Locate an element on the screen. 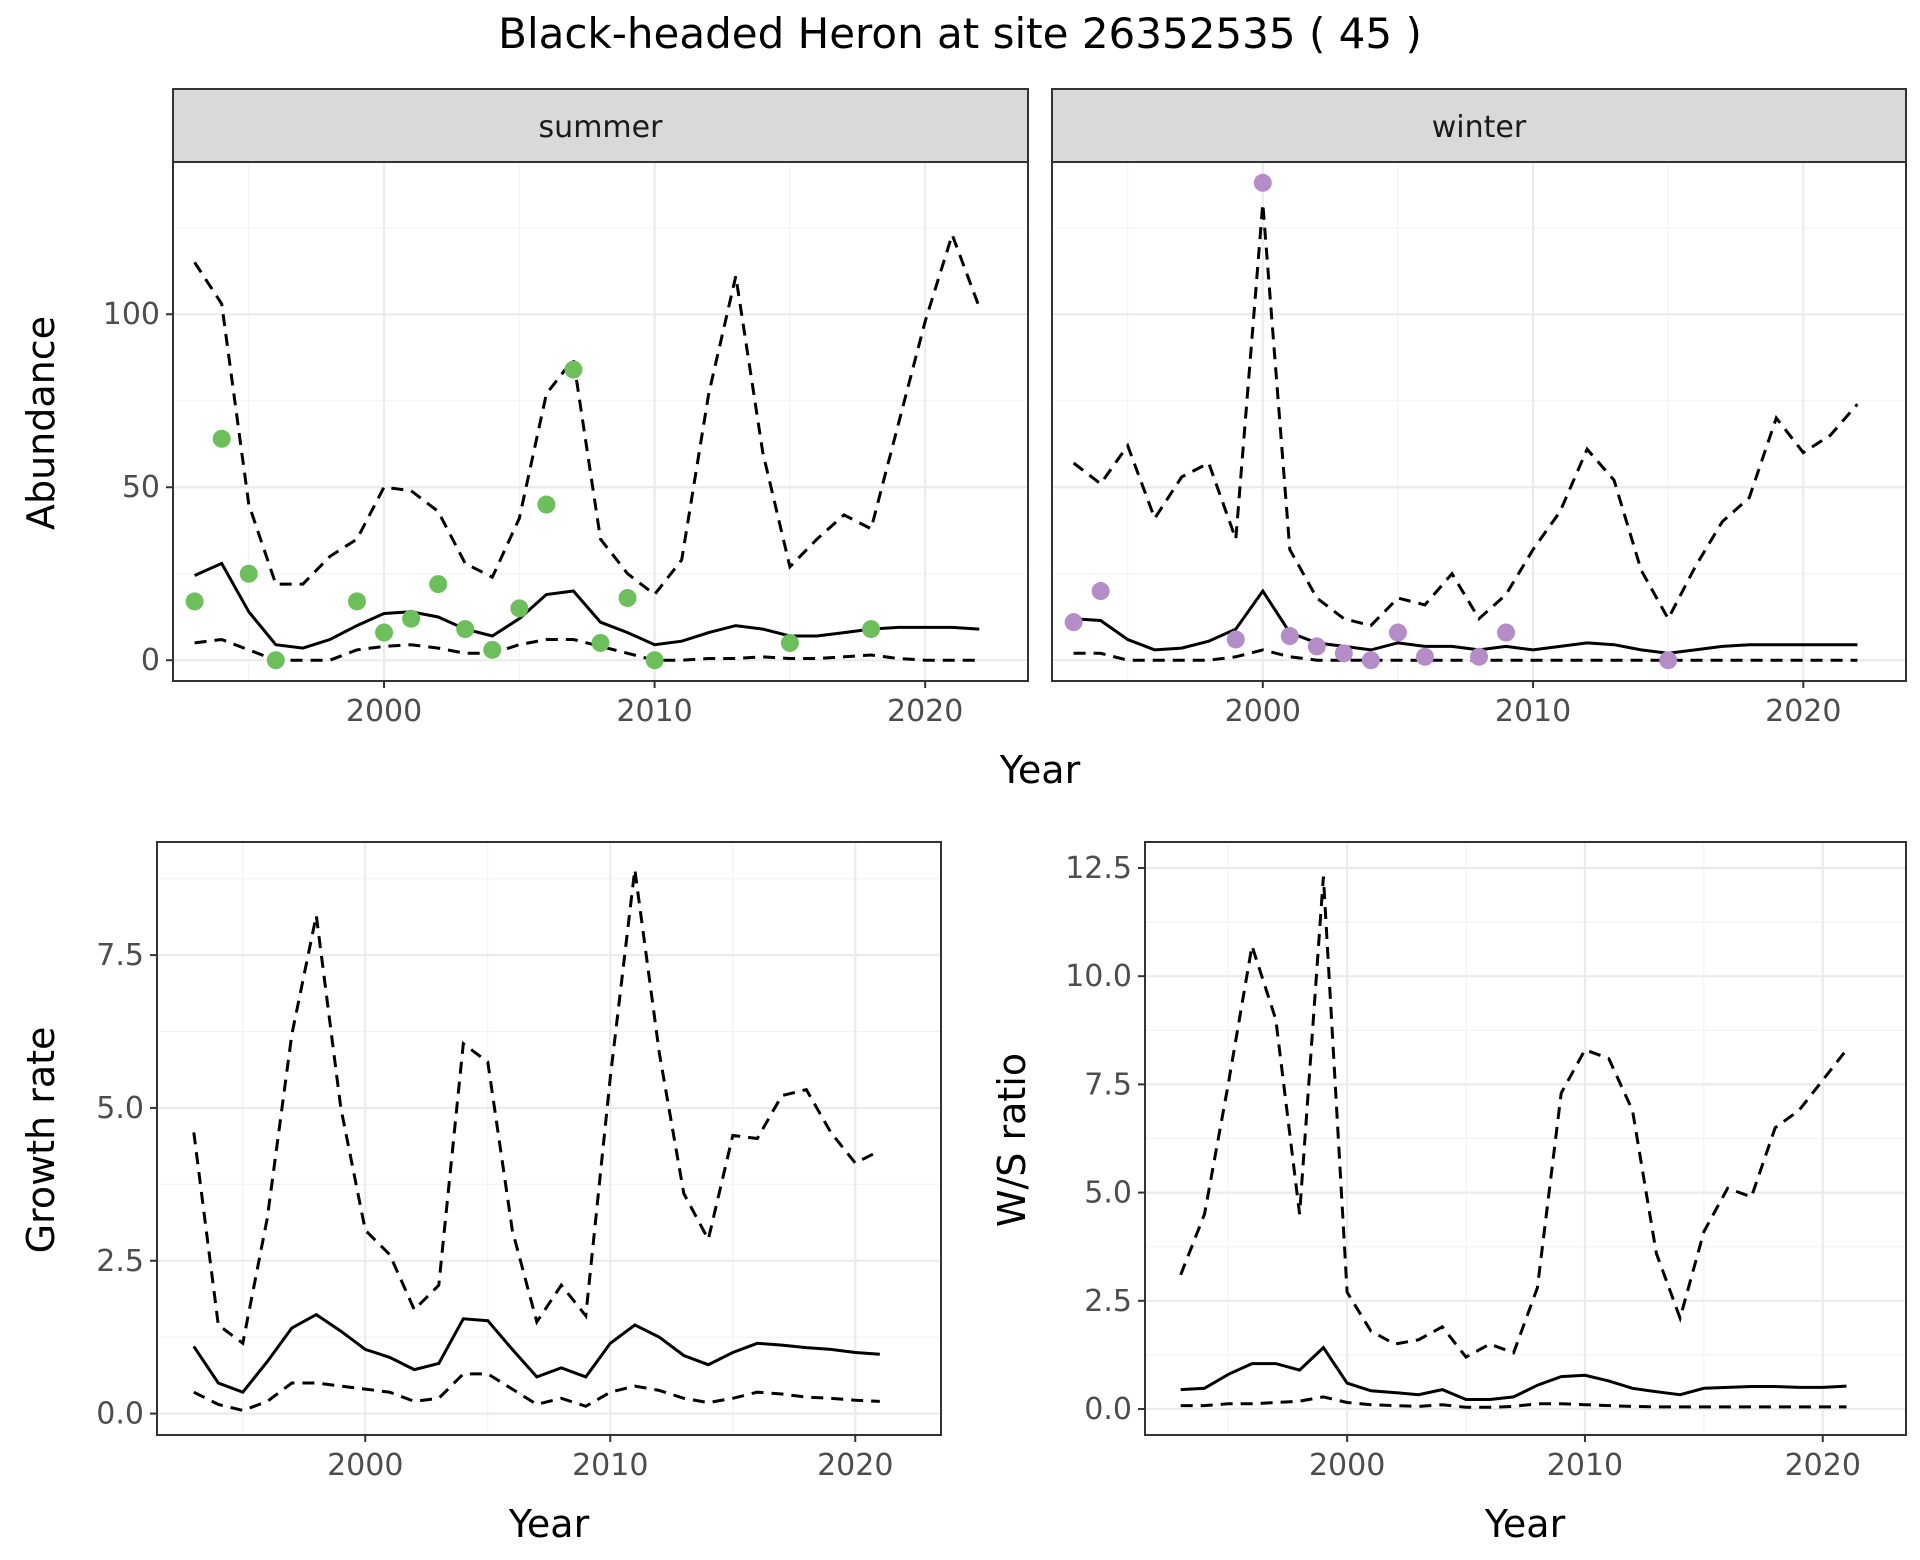 The height and width of the screenshot is (1560, 1920). winter-lower-bound-line is located at coordinates (1465, 655).